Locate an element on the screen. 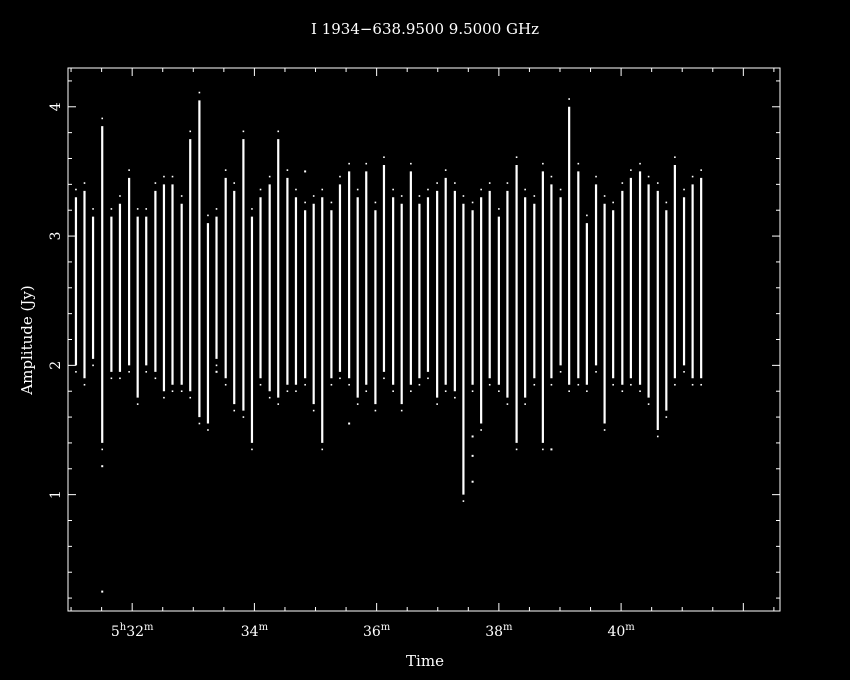 This screenshot has width=850, height=680. y-tick-label: 2 is located at coordinates (56, 365).